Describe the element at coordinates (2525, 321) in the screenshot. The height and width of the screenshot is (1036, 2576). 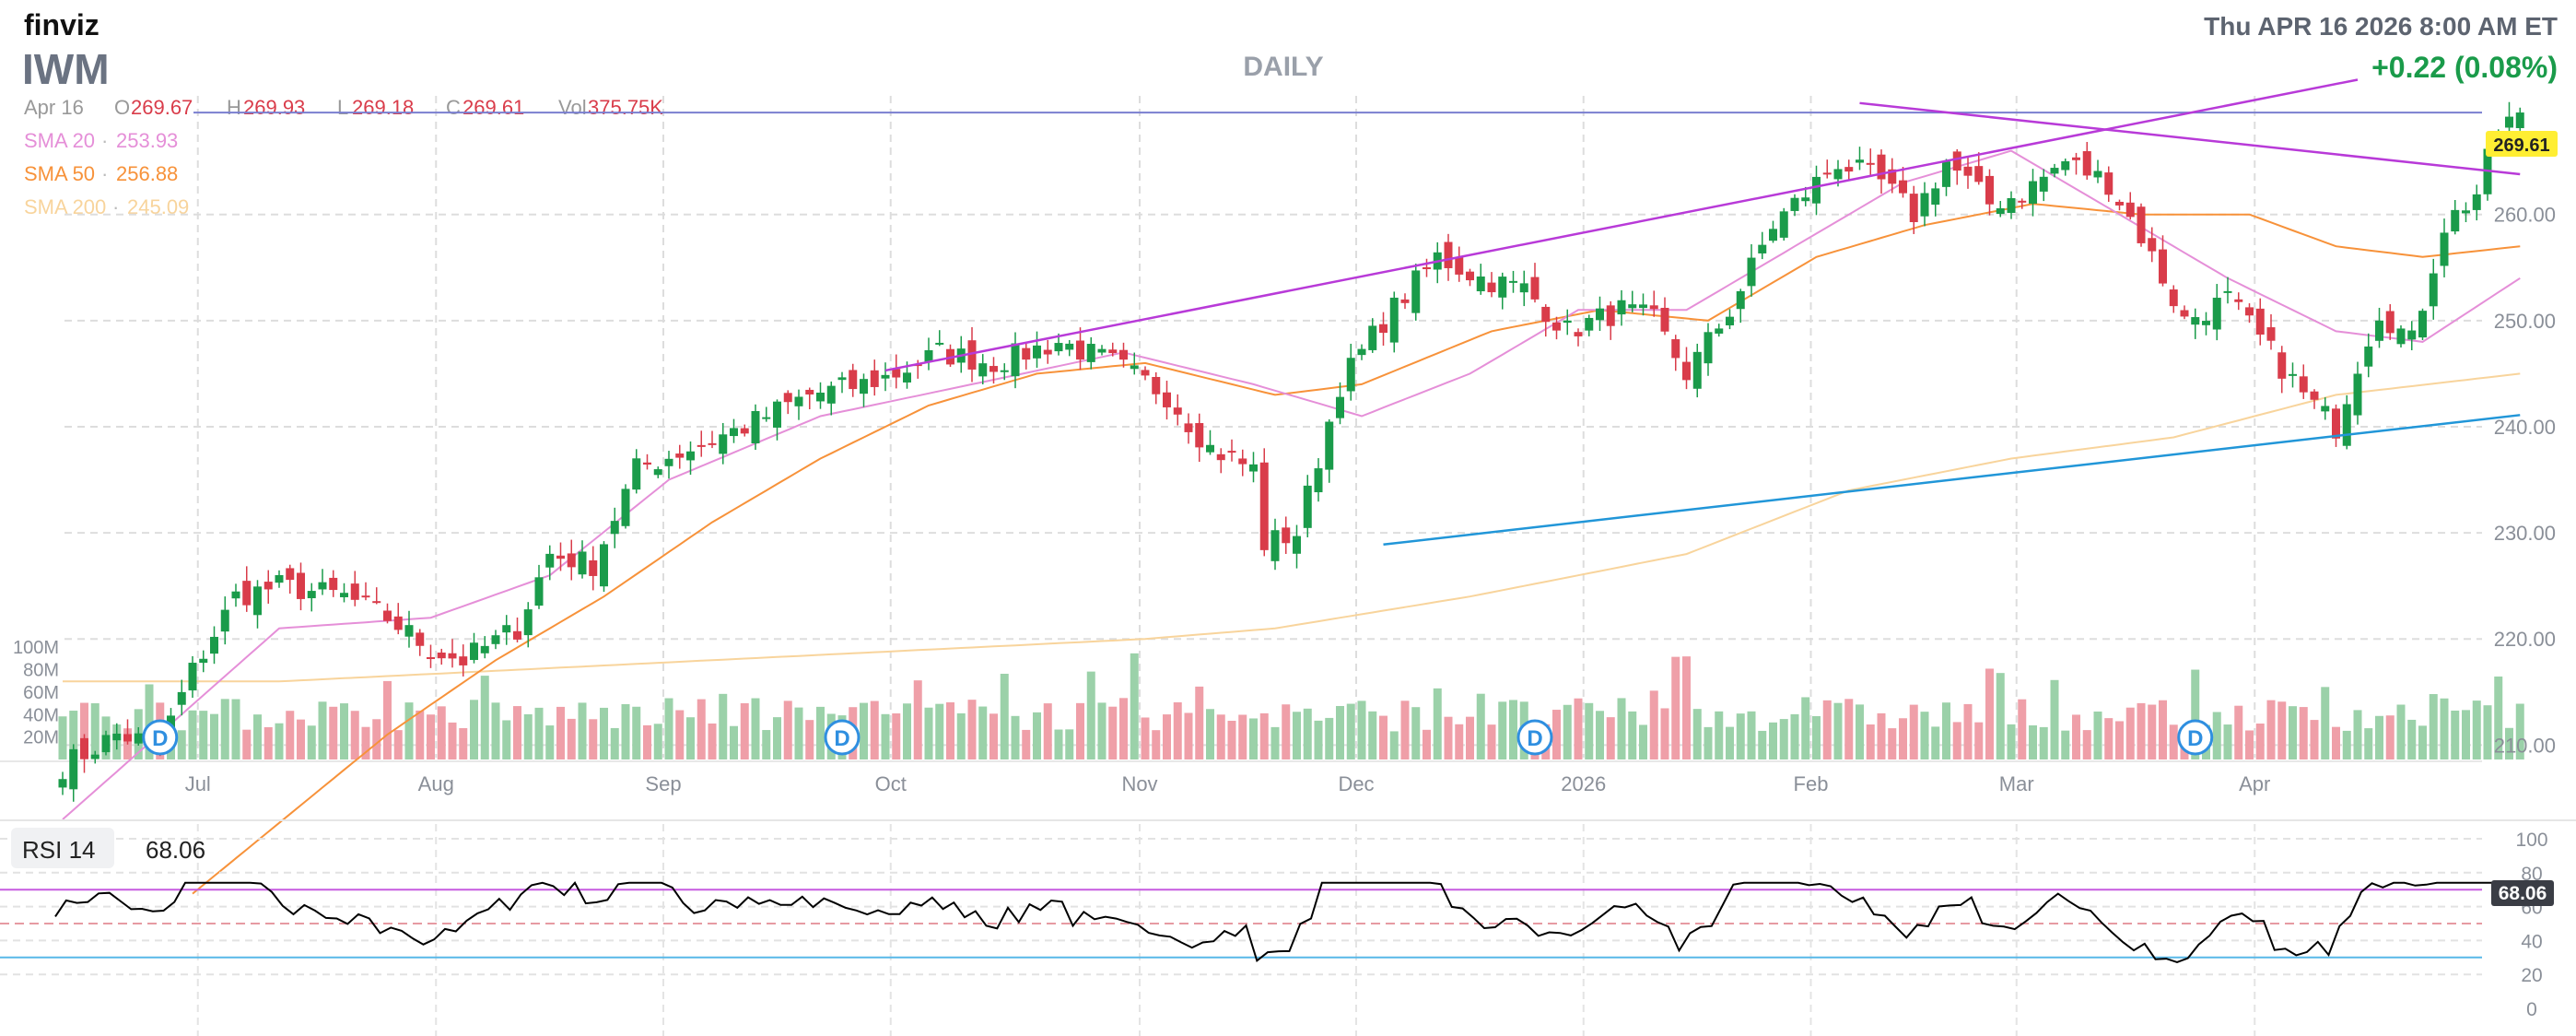
I see `price-tick-label: 250.00` at that location.